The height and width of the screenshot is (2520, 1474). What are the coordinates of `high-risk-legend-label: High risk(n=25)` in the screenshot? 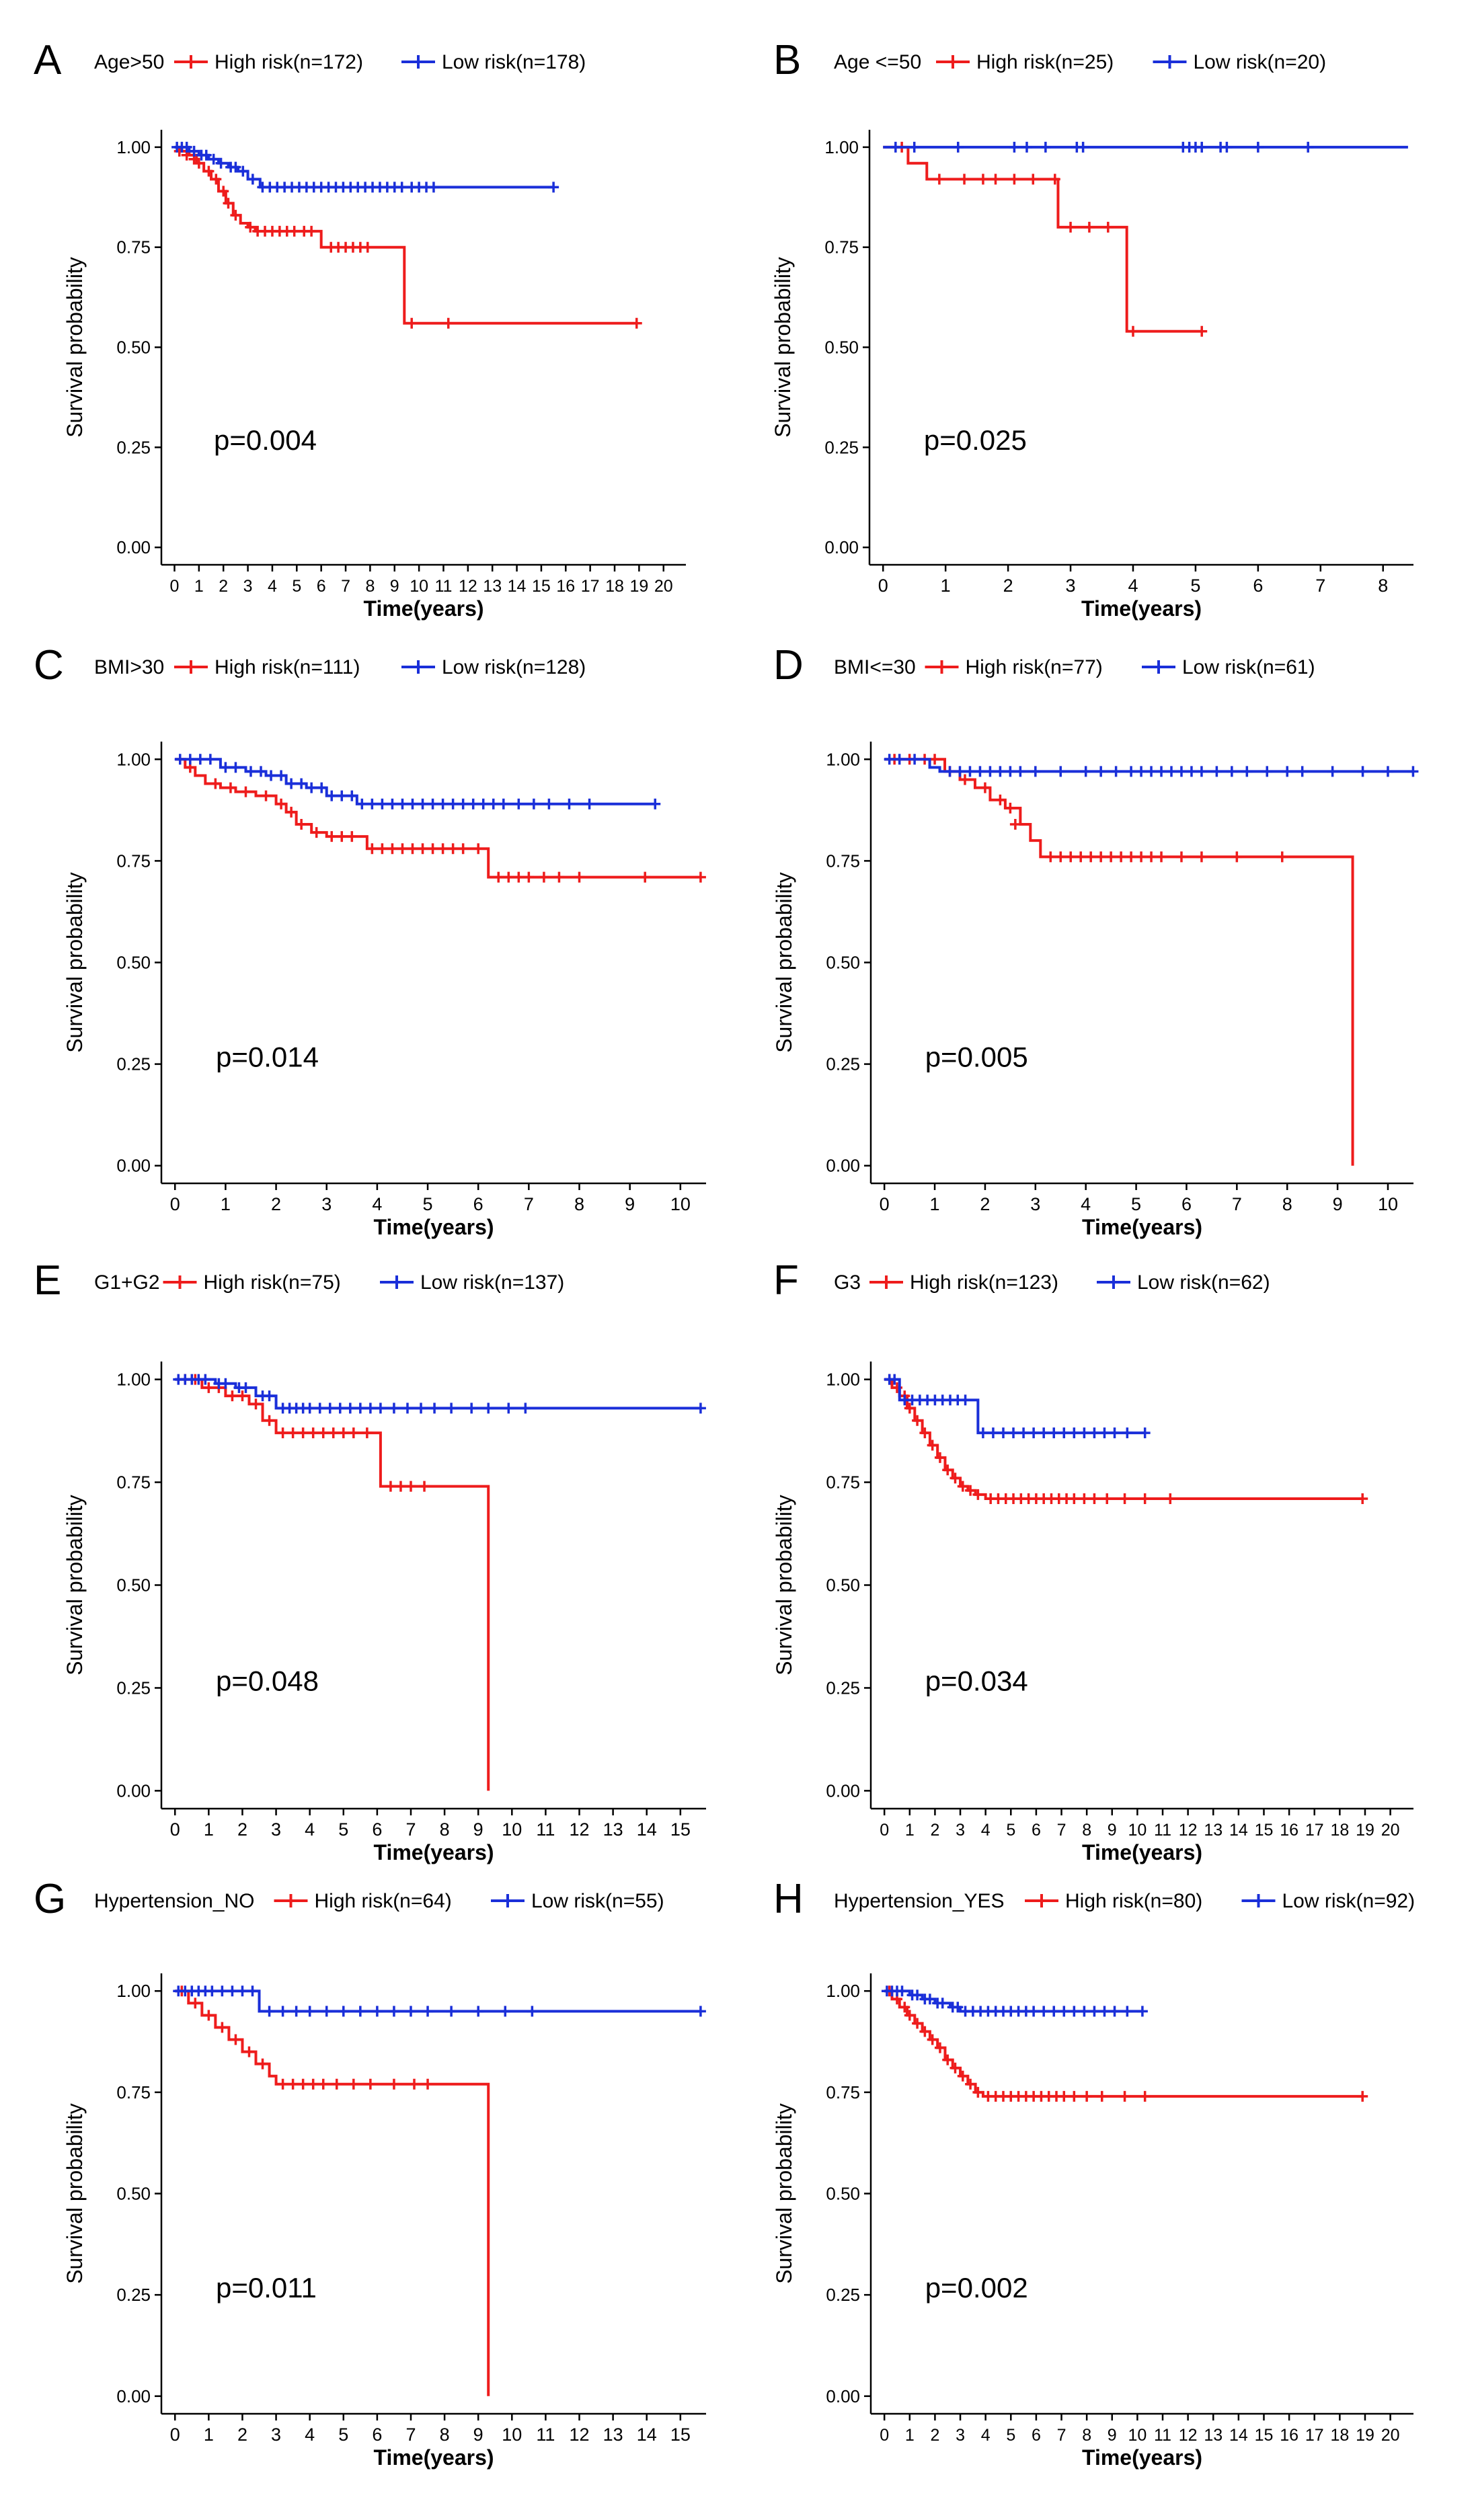 It's located at (1045, 62).